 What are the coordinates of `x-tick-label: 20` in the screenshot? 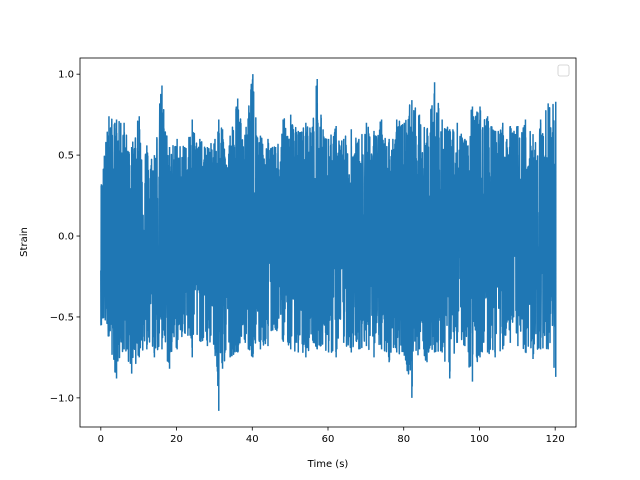 It's located at (176, 439).